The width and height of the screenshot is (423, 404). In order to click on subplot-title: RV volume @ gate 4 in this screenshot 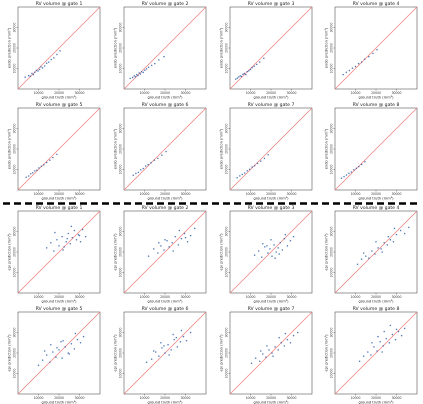, I will do `click(376, 208)`.